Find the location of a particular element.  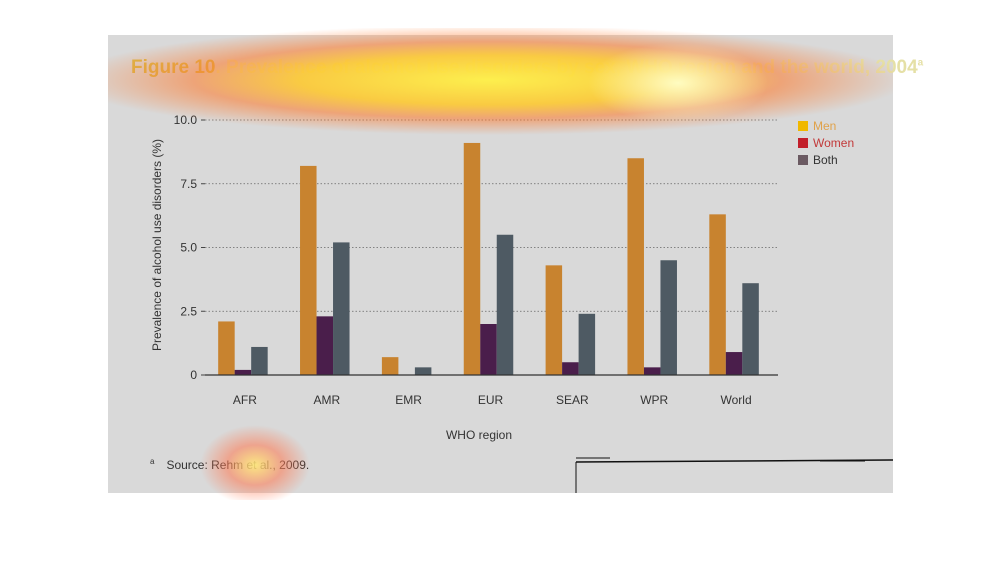

bar-both-emr is located at coordinates (423, 371).